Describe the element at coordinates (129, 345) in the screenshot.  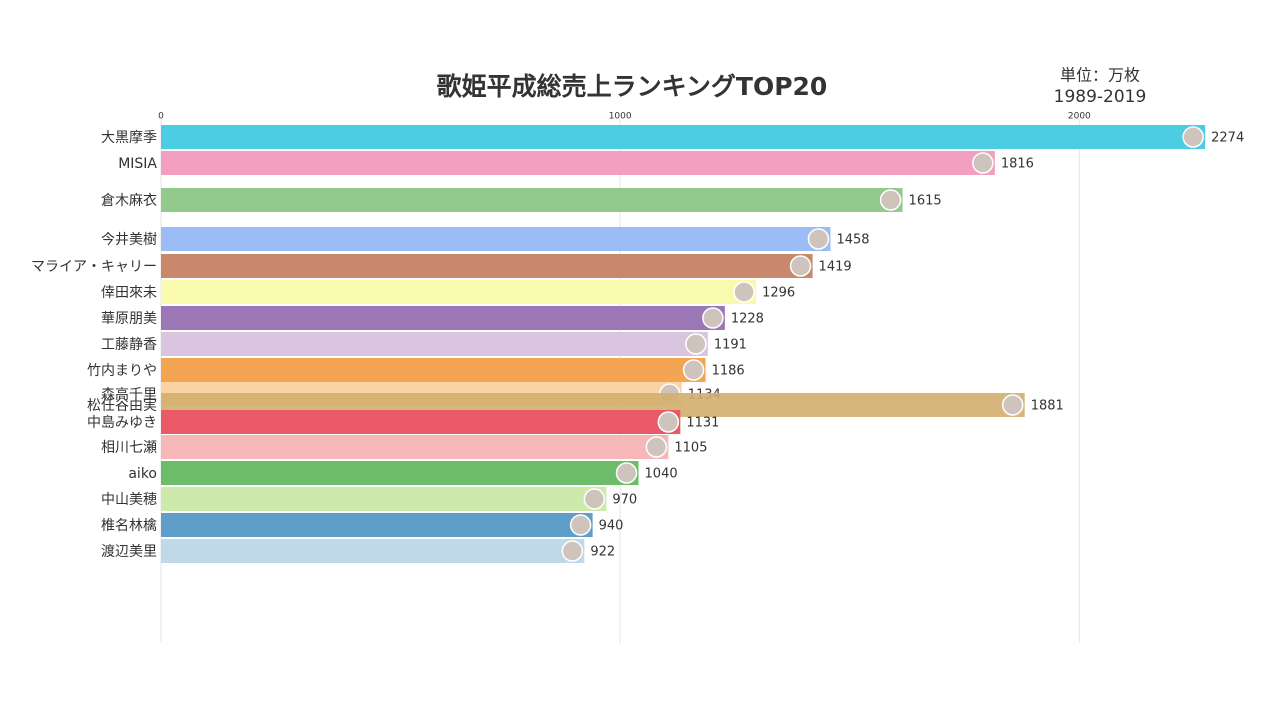
I see `category-label: 工藤静香` at that location.